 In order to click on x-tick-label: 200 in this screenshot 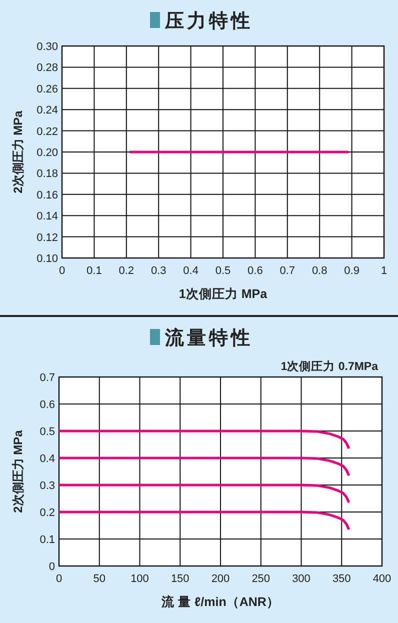, I will do `click(220, 579)`.